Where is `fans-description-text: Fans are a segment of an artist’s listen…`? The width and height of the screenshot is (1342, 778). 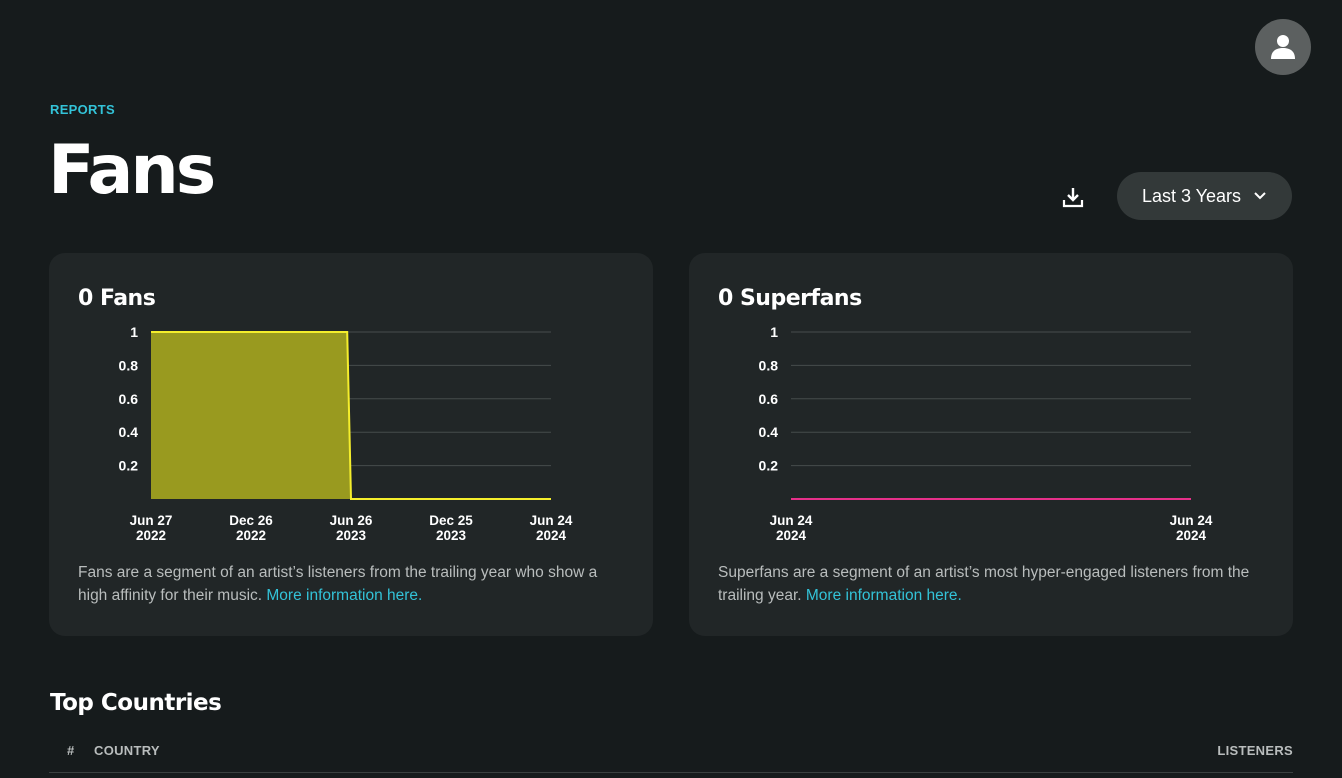
fans-description-text: Fans are a segment of an artist’s listen… is located at coordinates (338, 584).